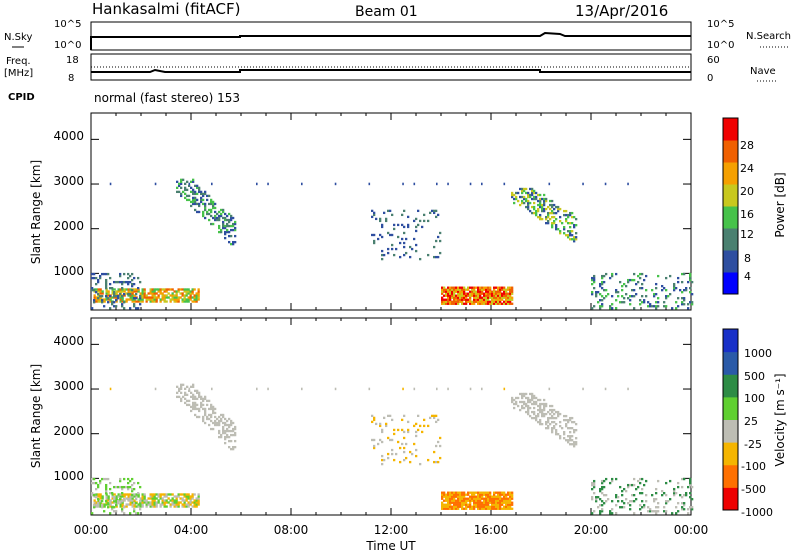  What do you see at coordinates (730, 454) in the screenshot?
I see `velocity-cbar-swatch` at bounding box center [730, 454].